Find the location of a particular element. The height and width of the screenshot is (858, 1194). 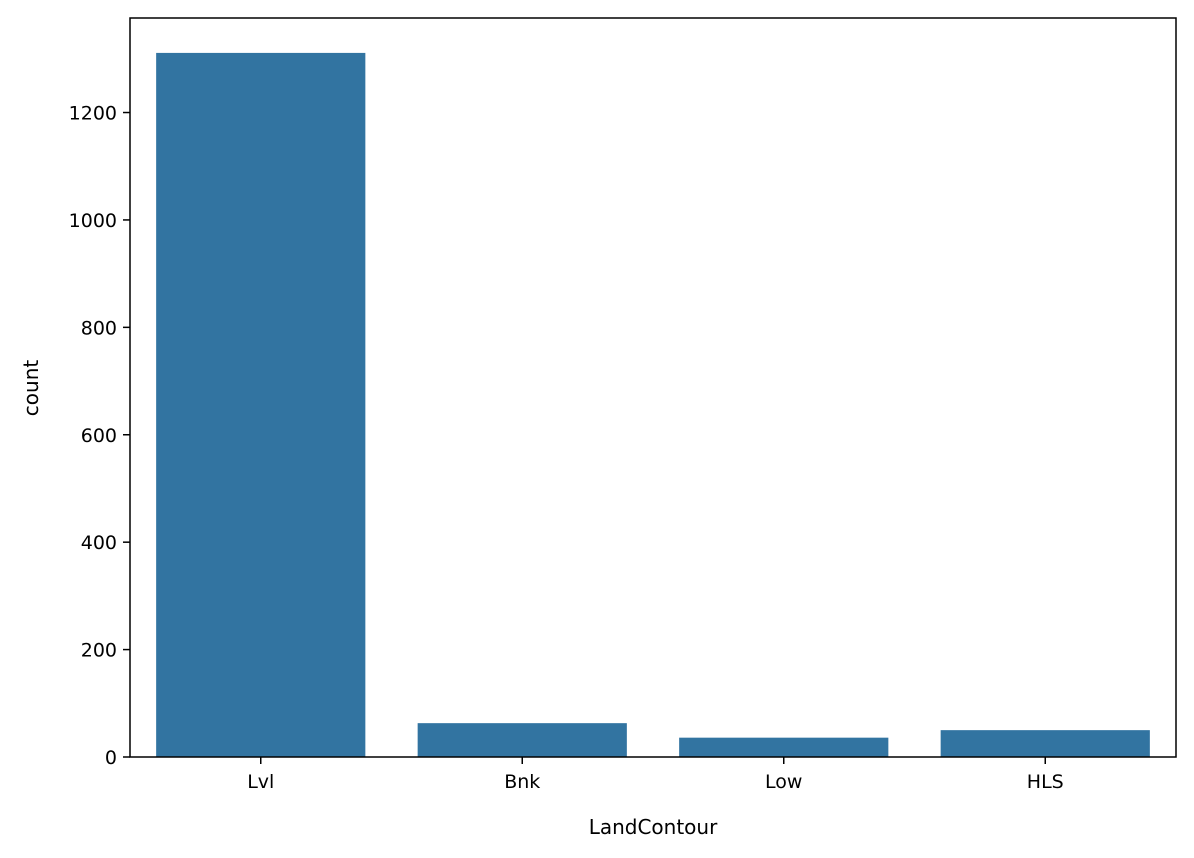

y-tick-label: 1200 is located at coordinates (93, 114).